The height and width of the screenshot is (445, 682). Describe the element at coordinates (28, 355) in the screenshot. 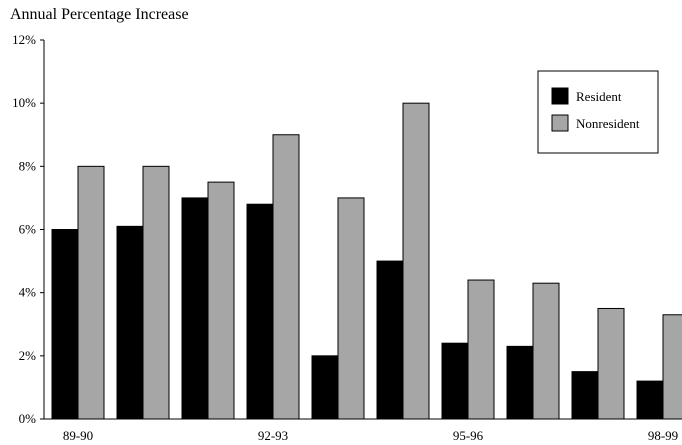

I see `y-tick-label: 2%` at that location.